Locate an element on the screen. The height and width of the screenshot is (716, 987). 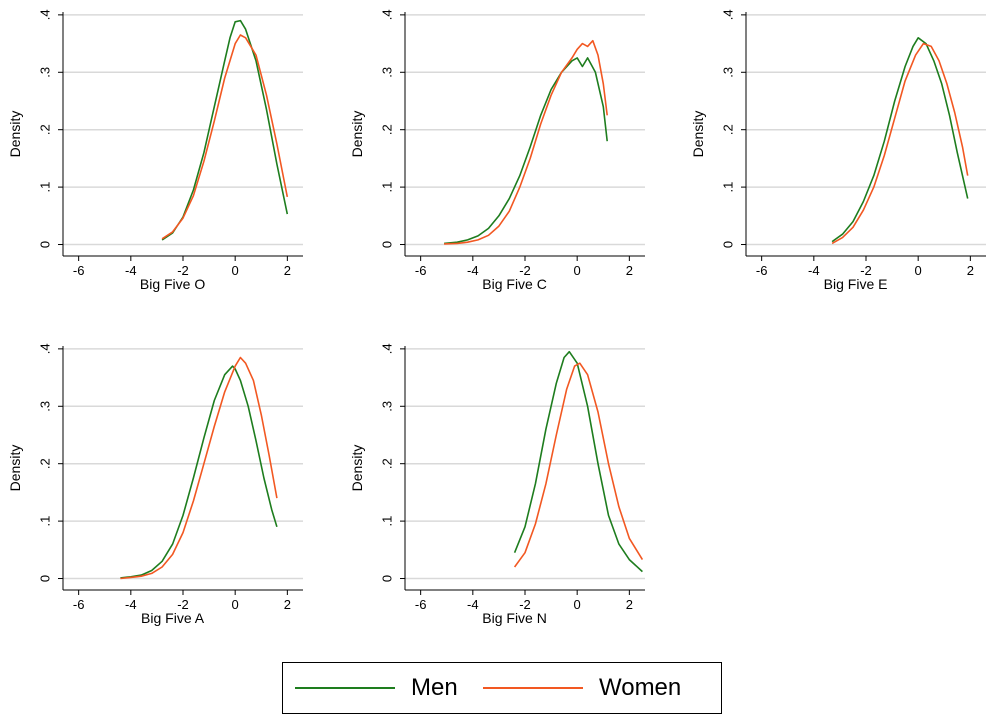
x-axis-label: Big Five N is located at coordinates (514, 618).